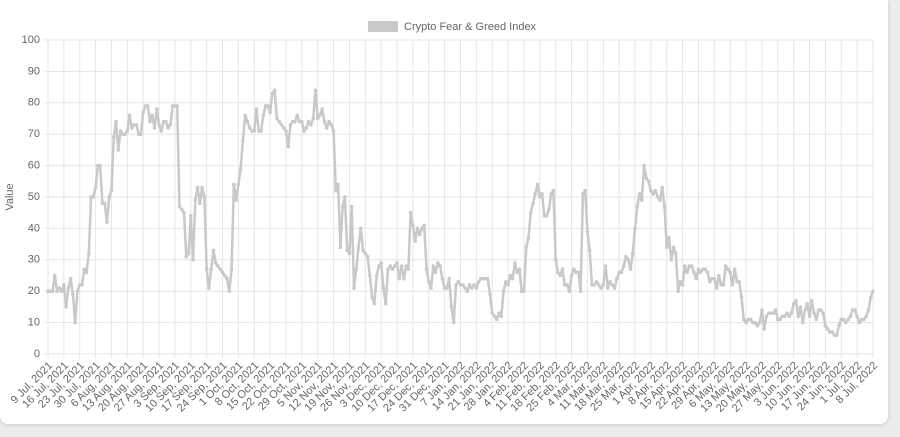  Describe the element at coordinates (34, 166) in the screenshot. I see `y-tick-label: 60` at that location.